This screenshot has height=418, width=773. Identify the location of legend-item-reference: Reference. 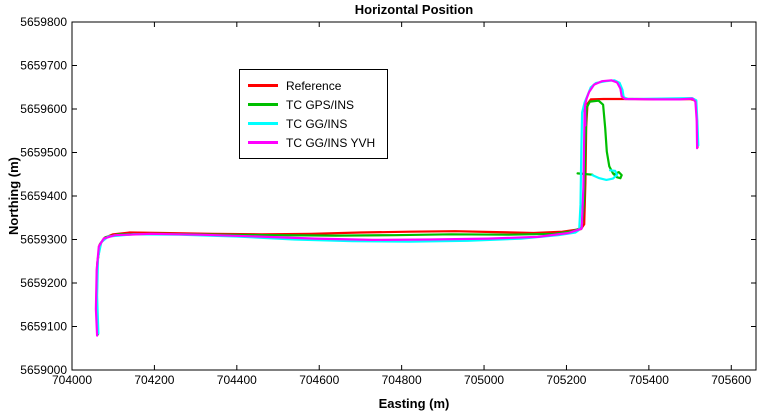
(311, 85).